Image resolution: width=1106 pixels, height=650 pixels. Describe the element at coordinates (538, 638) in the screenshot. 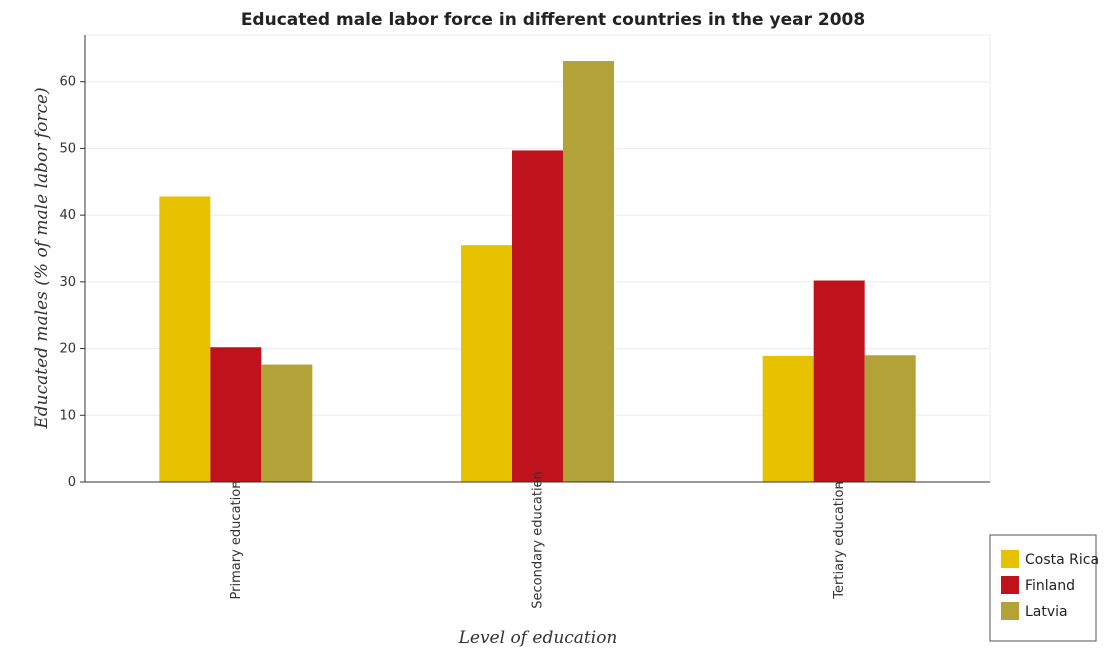

I see `x-axis-label: Level of education` at that location.